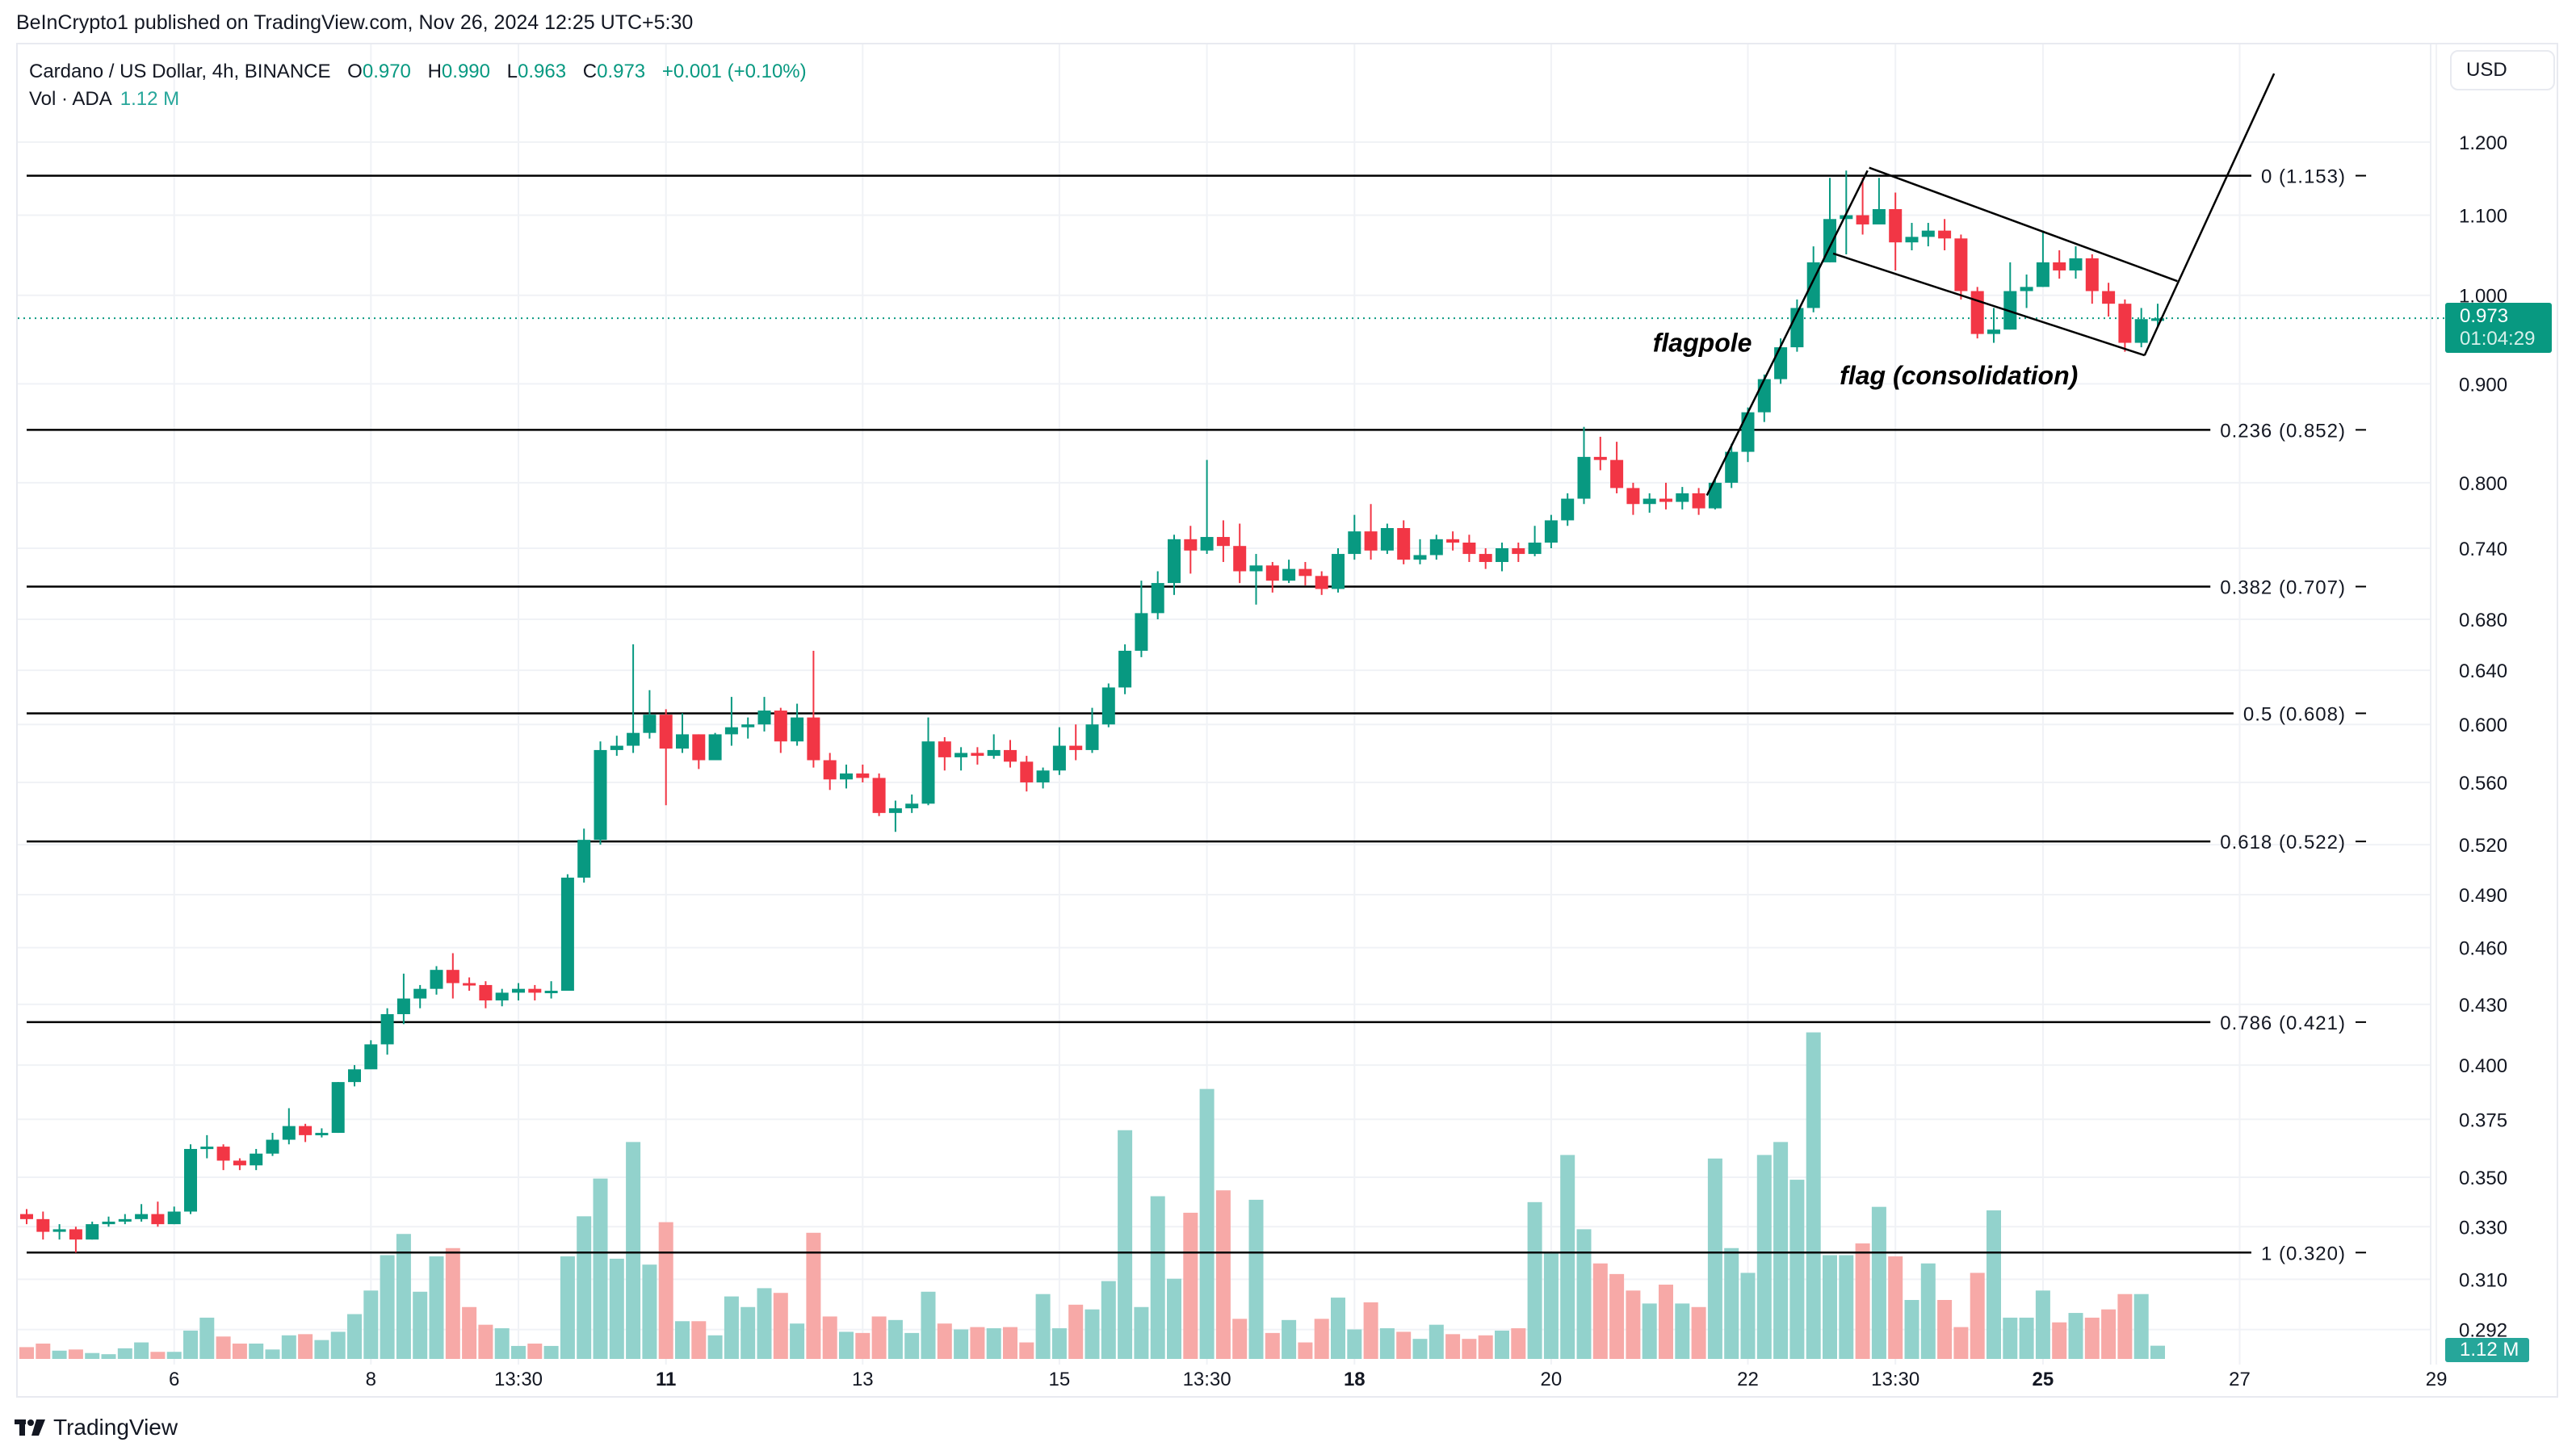 The width and height of the screenshot is (2576, 1455). What do you see at coordinates (355, 71) in the screenshot?
I see `open-label: O` at bounding box center [355, 71].